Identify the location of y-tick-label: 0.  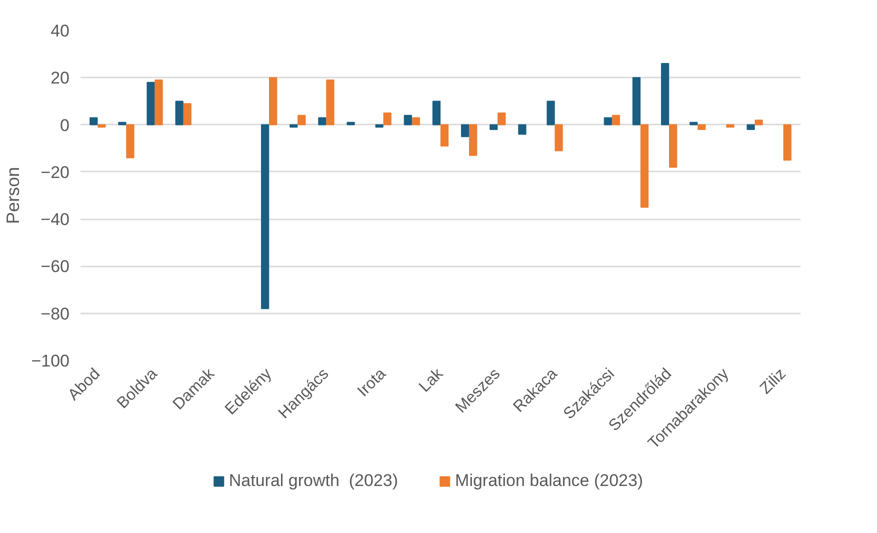
(65, 125).